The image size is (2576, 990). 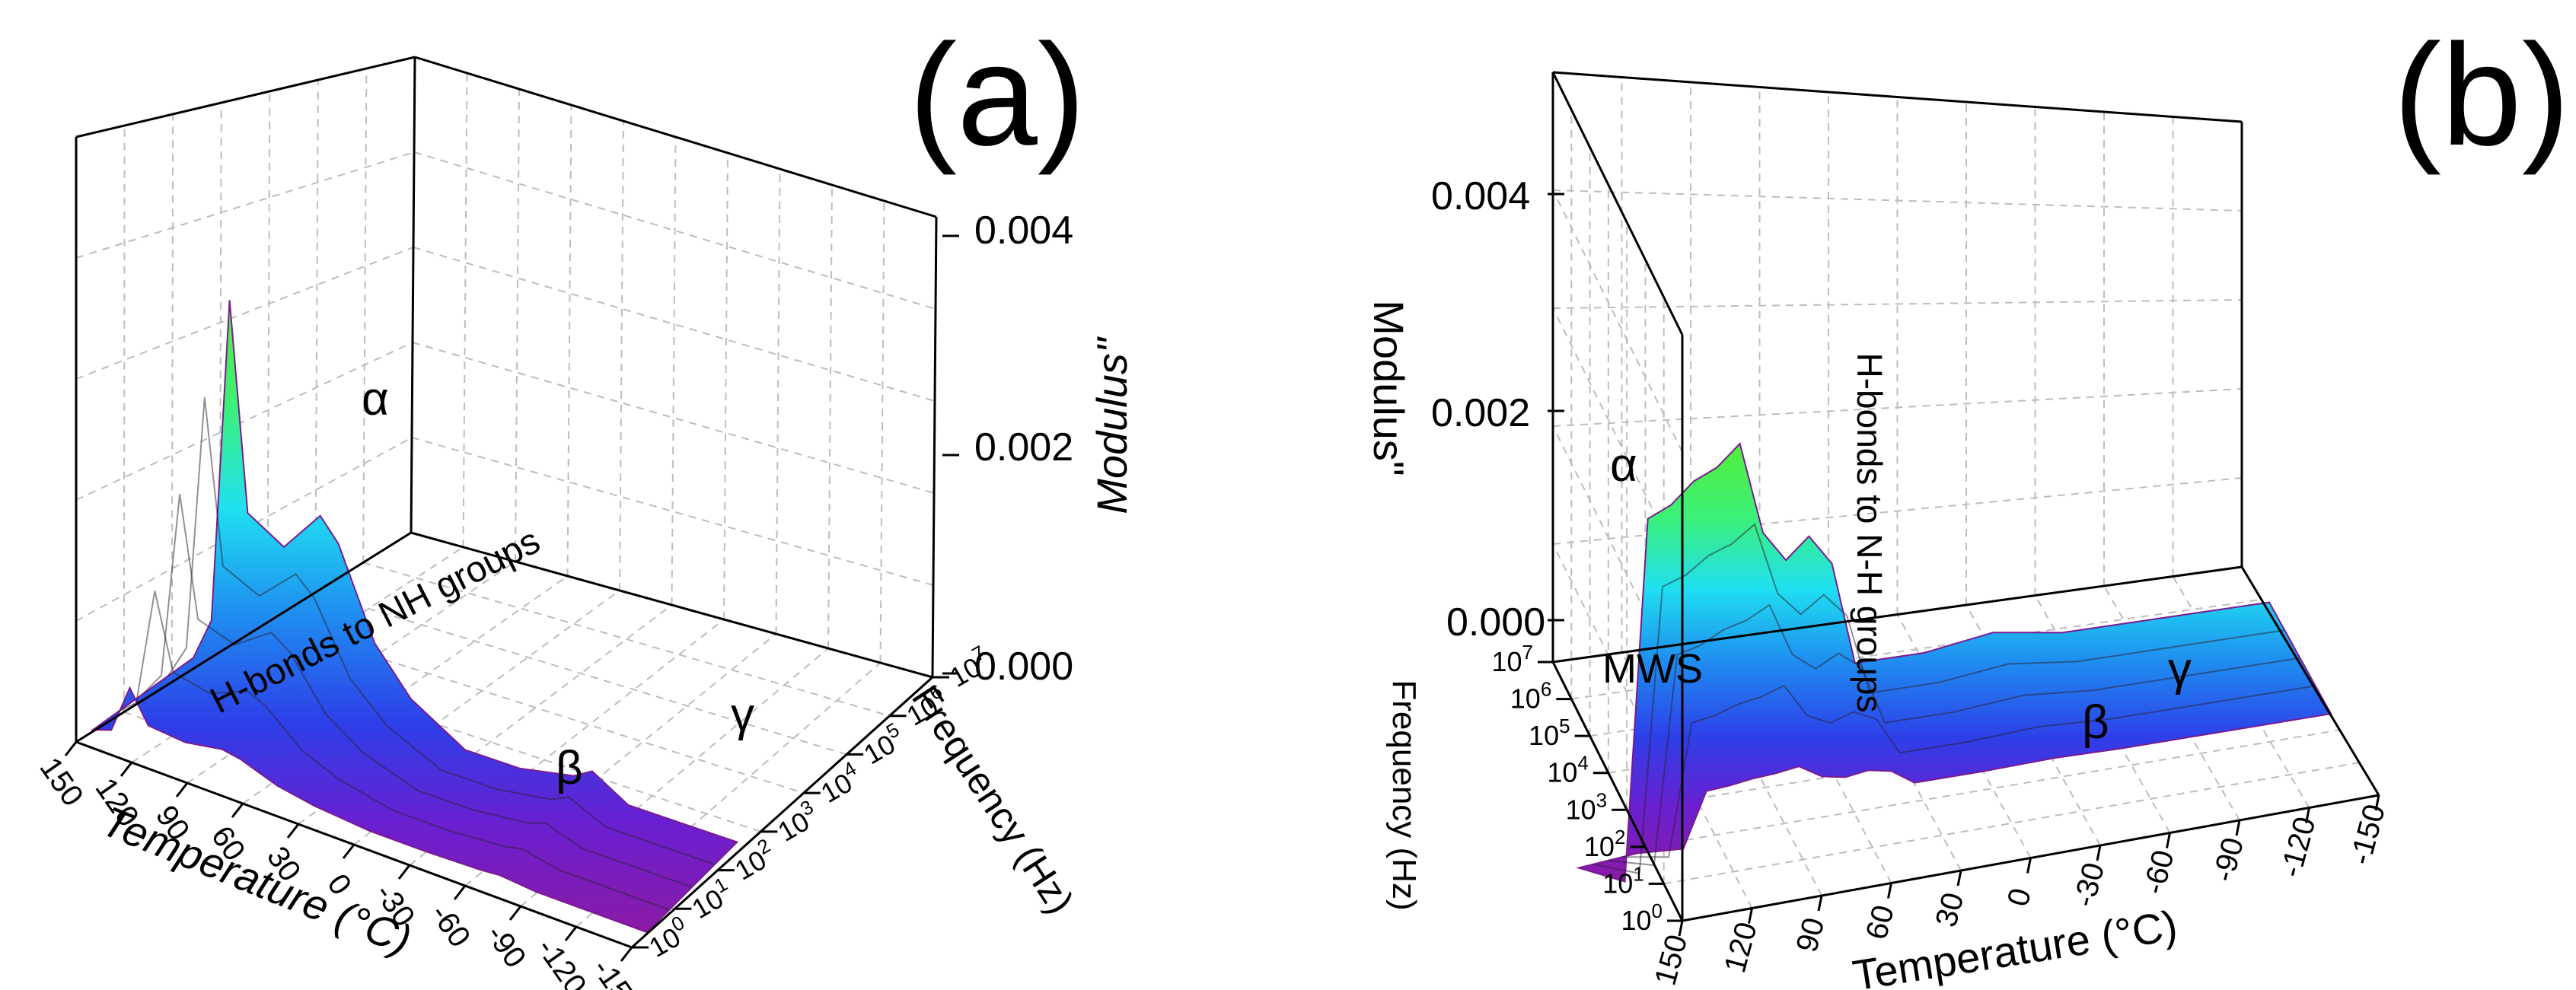 What do you see at coordinates (2481, 95) in the screenshot?
I see `panel-b-label: (b)` at bounding box center [2481, 95].